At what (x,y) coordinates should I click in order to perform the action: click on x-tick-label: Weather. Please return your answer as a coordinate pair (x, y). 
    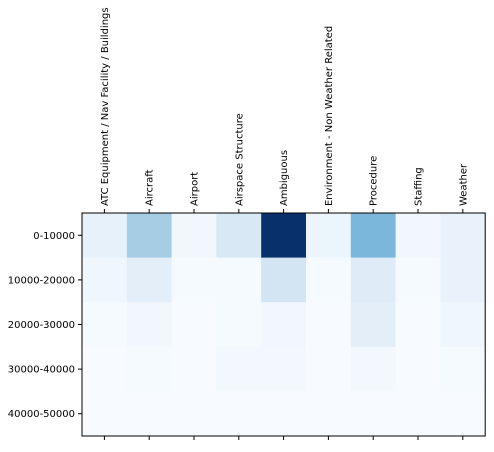
    Looking at the image, I should click on (463, 184).